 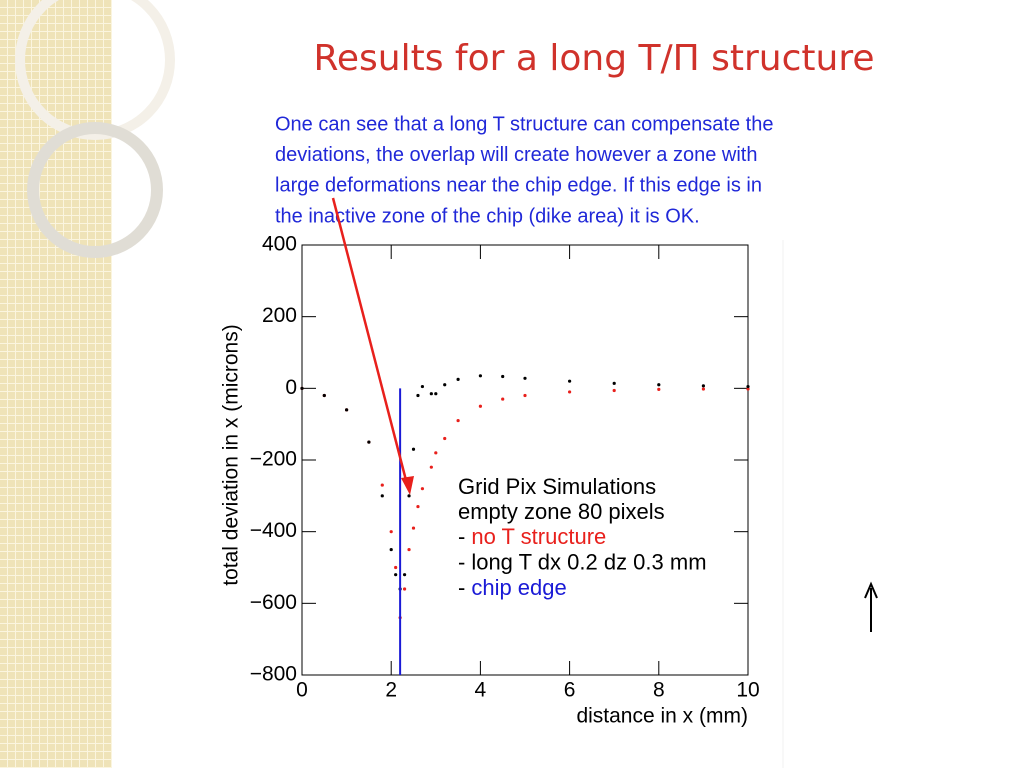 I want to click on y-tick-label: 0, so click(x=291, y=387).